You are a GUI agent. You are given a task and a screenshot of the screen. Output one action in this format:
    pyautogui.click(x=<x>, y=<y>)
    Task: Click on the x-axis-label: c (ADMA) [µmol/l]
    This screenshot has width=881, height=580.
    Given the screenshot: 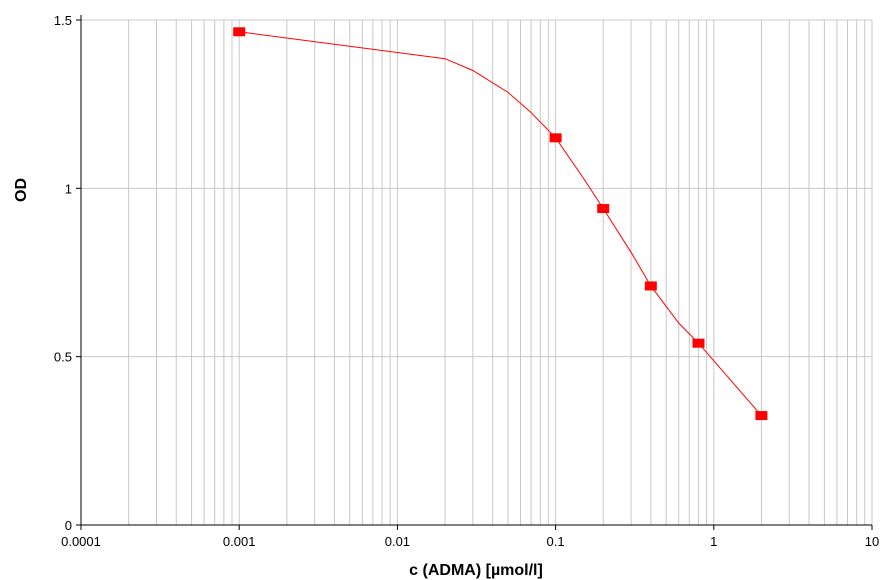 What is the action you would take?
    pyautogui.click(x=476, y=570)
    